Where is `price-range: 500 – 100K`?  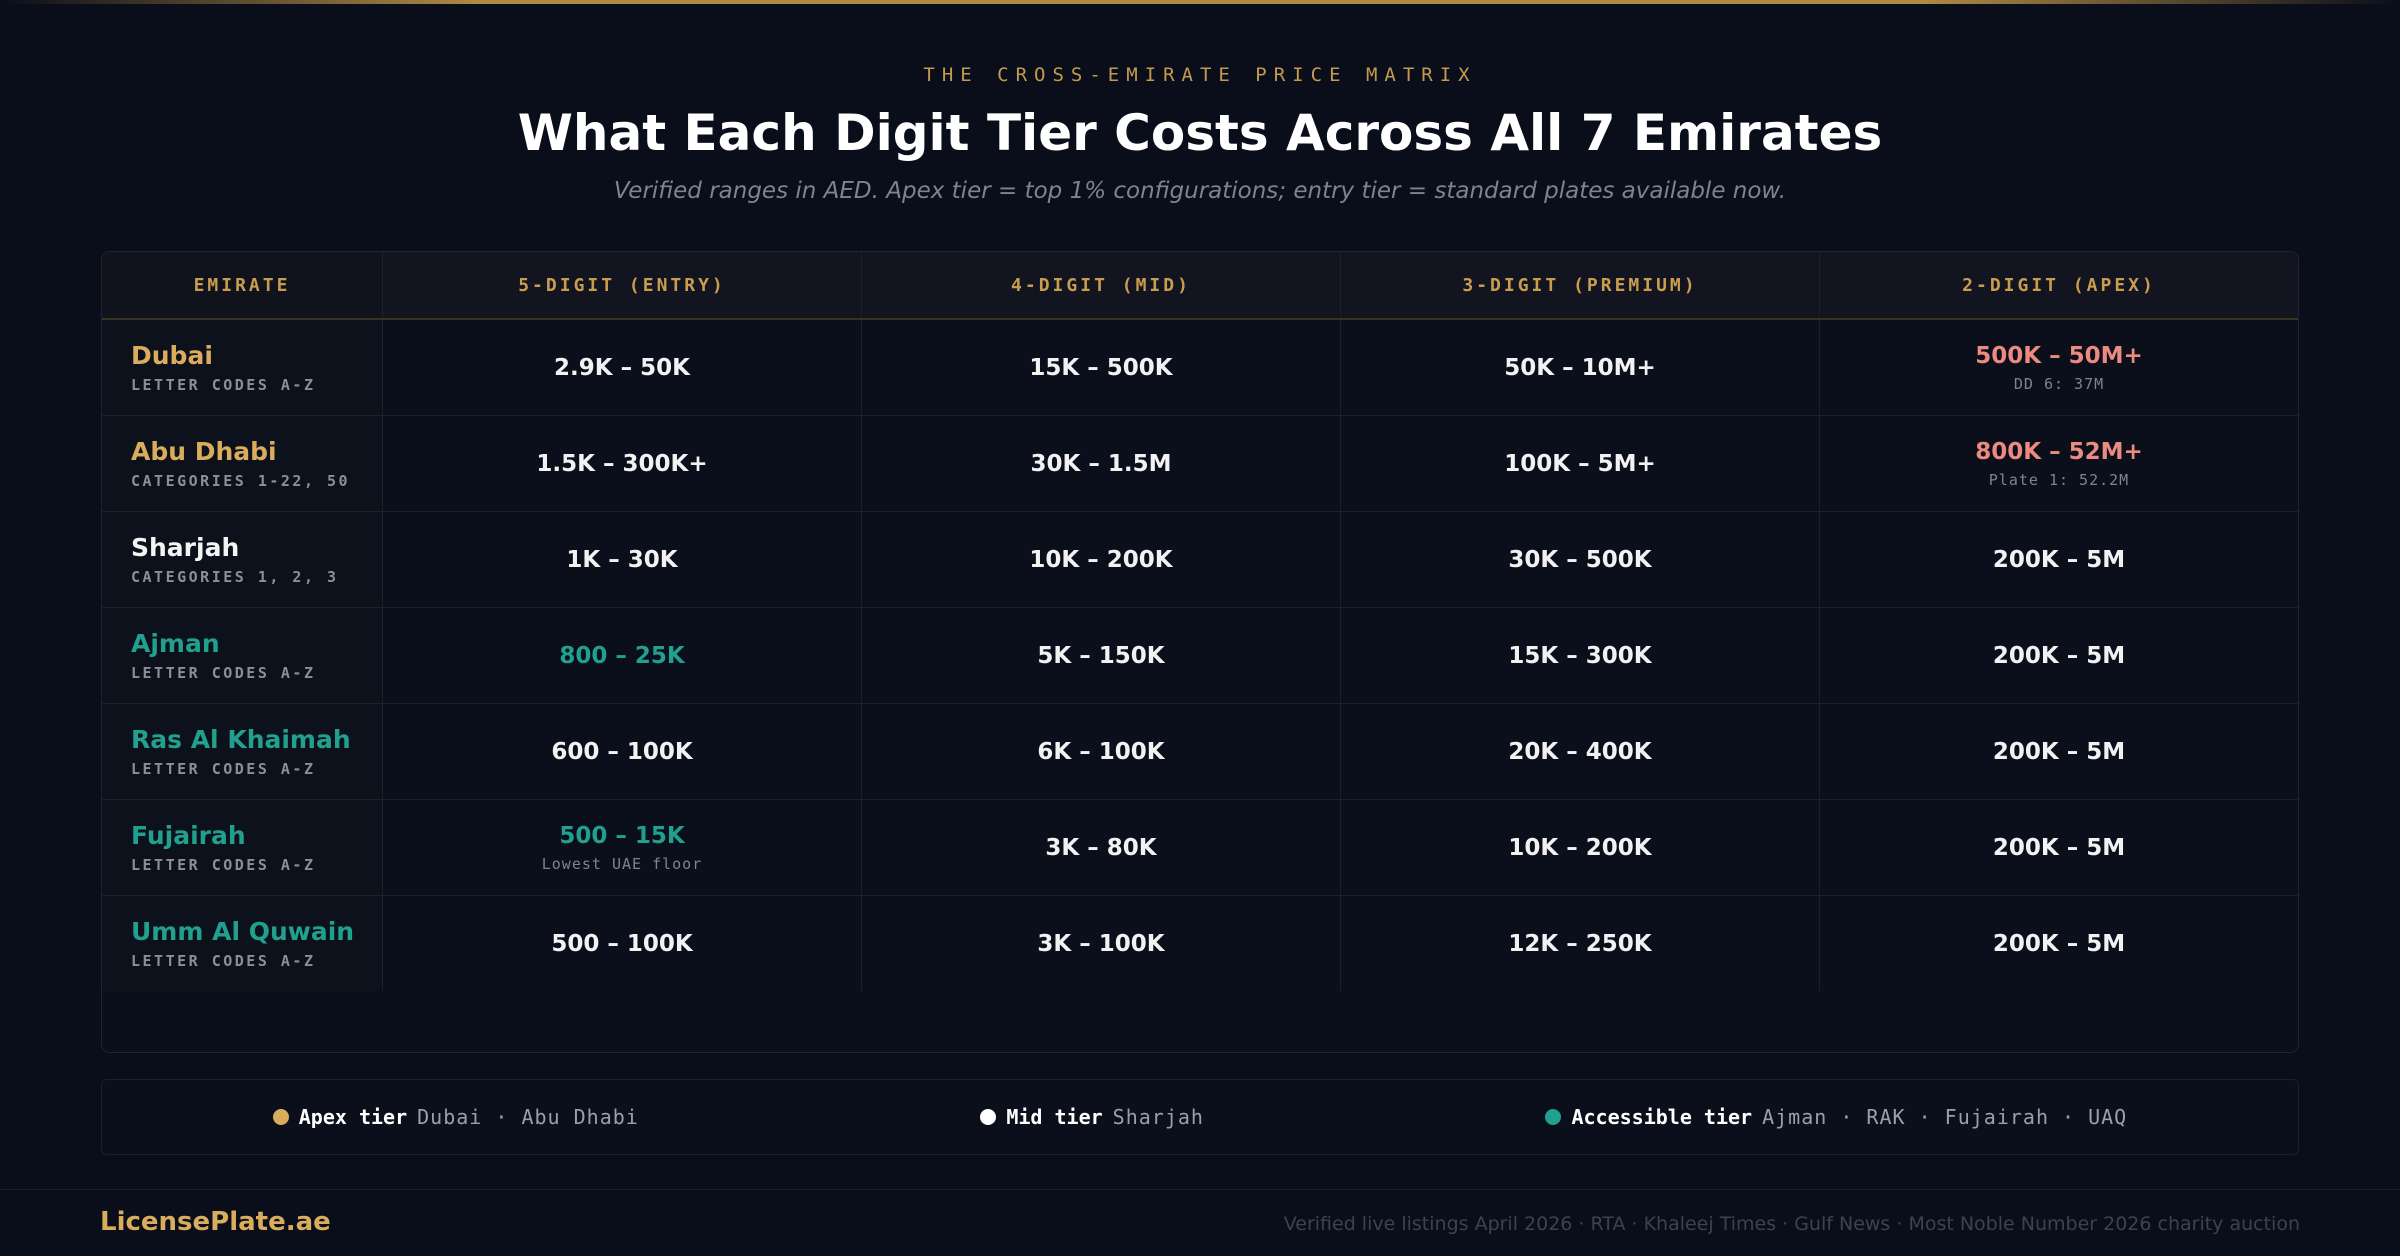 price-range: 500 – 100K is located at coordinates (622, 943).